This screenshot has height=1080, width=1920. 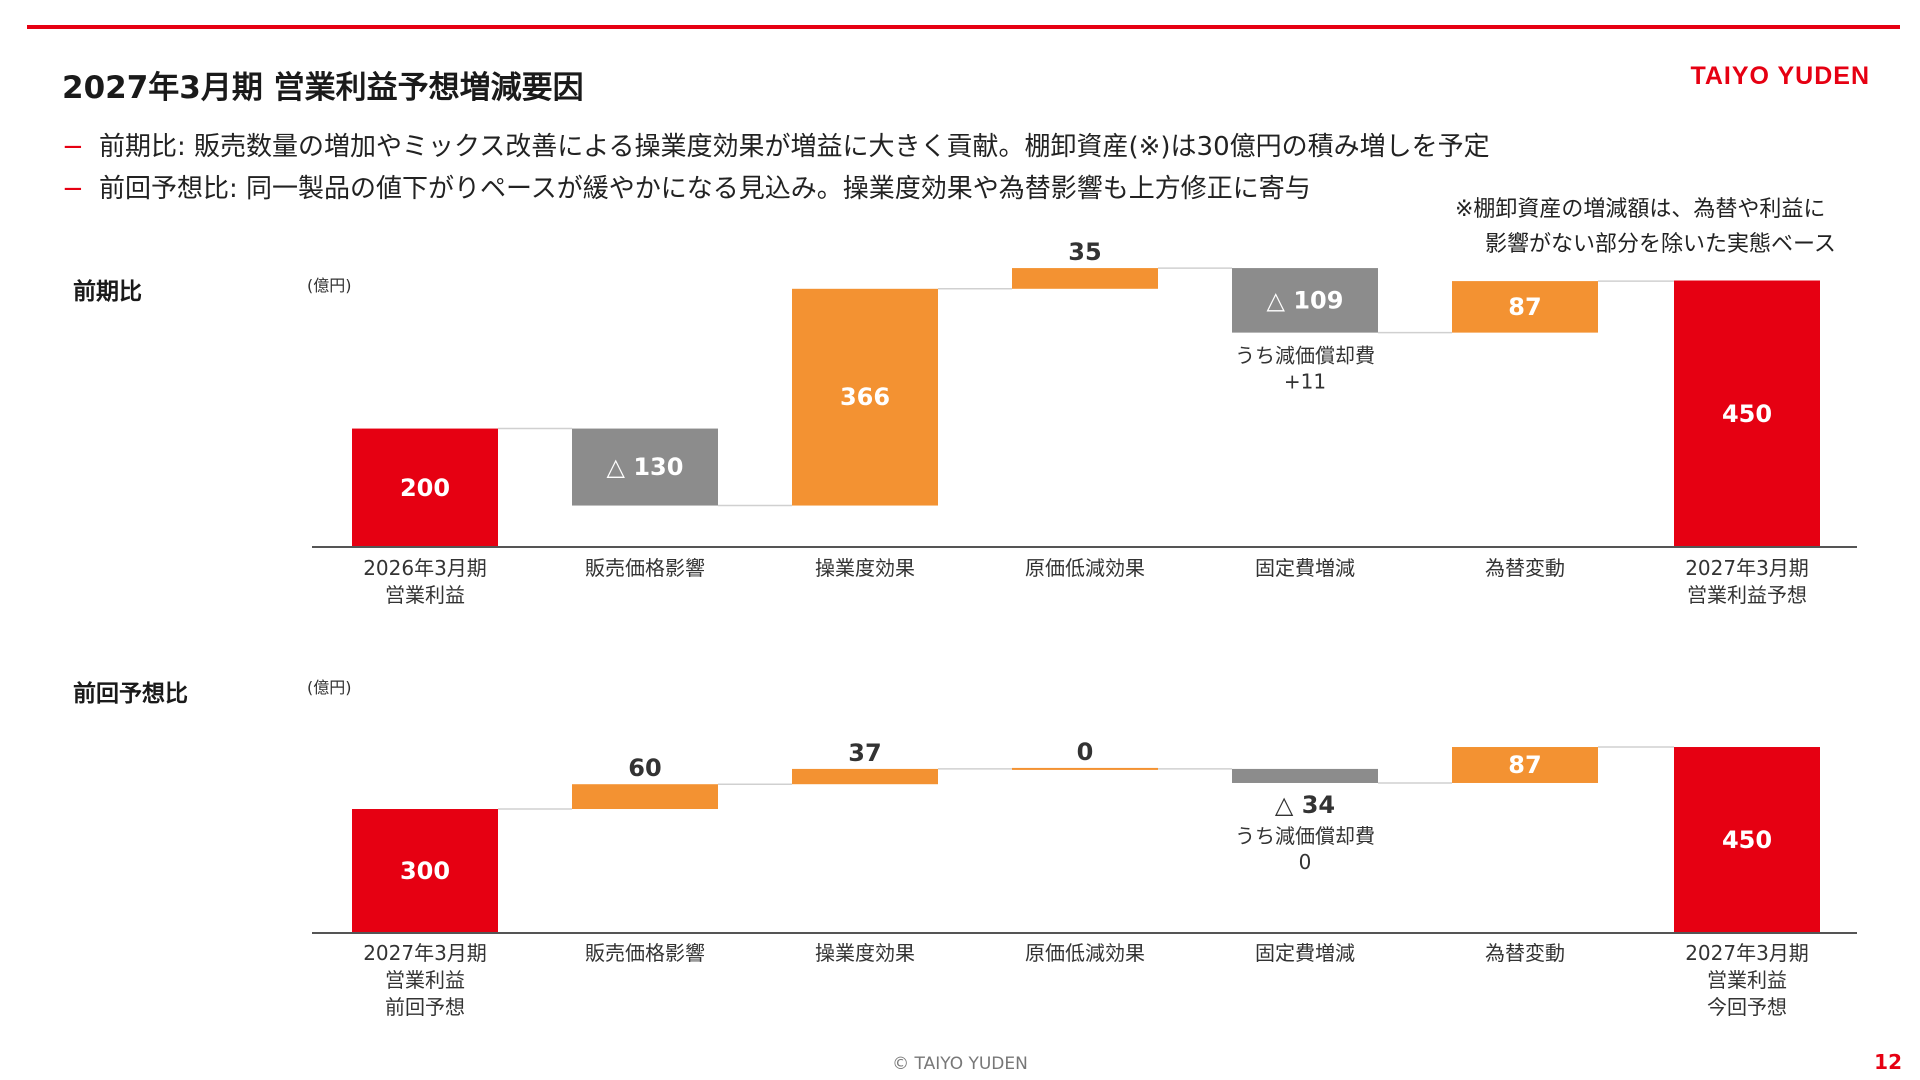 I want to click on category-label: 営業利益予想, so click(x=1747, y=595).